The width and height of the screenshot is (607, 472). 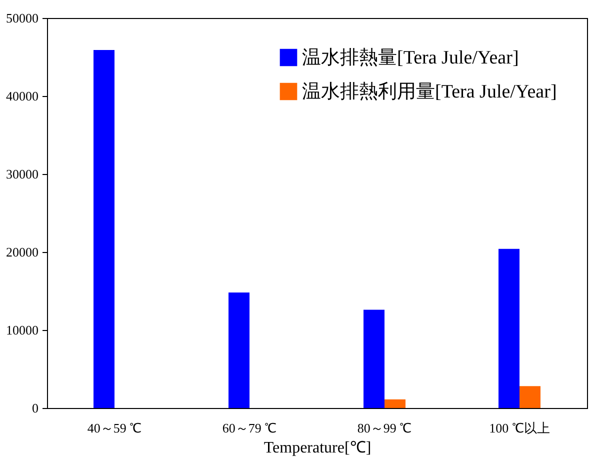 What do you see at coordinates (384, 428) in the screenshot?
I see `x-tick-label: 80～99 ℃` at bounding box center [384, 428].